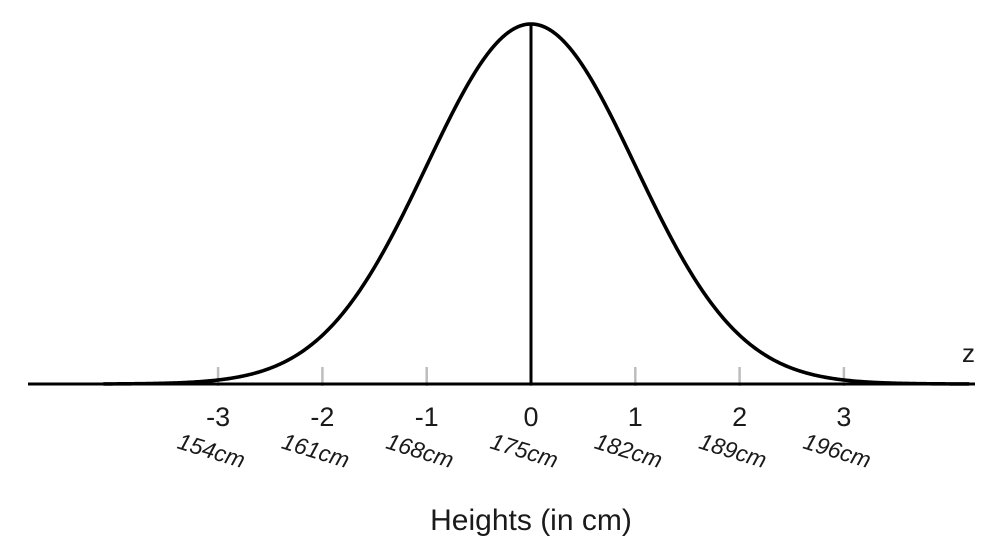 The width and height of the screenshot is (1000, 557). Describe the element at coordinates (843, 417) in the screenshot. I see `z-tick-label: 3` at that location.